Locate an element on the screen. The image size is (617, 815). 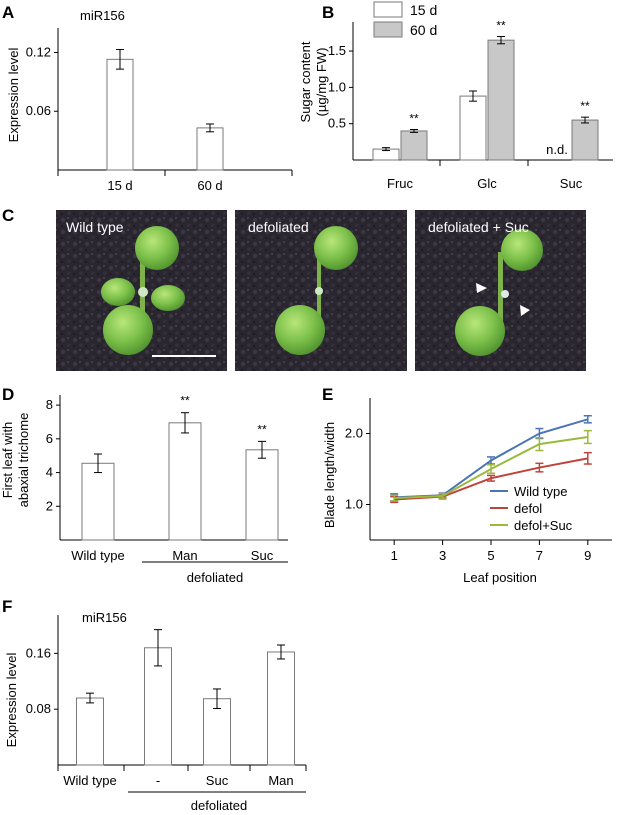
panel-f-chart: 0.08 0.16 Wild type - Suc Man defoliated is located at coordinates (166, 714).